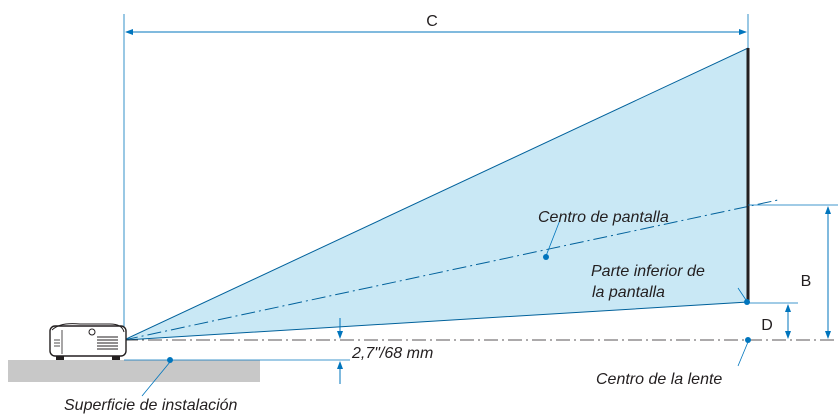 The image size is (838, 420). What do you see at coordinates (553, 238) in the screenshot?
I see `screen-center-leader` at bounding box center [553, 238].